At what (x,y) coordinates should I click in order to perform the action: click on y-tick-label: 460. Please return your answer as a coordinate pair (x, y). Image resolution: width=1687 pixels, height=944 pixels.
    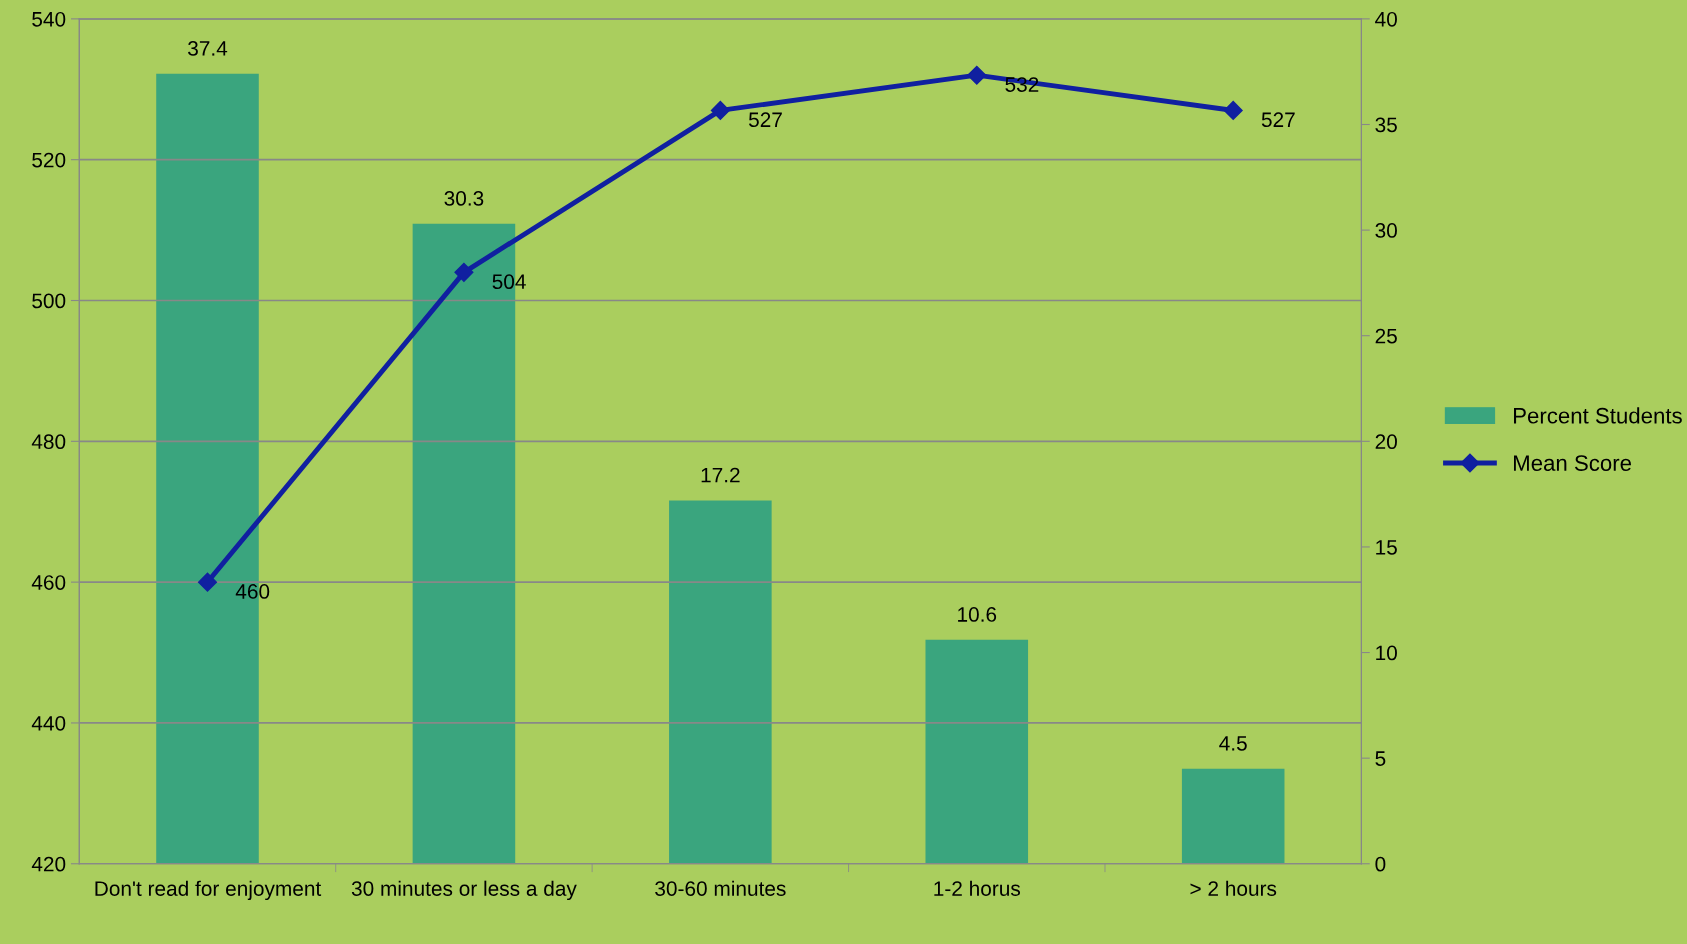
    Looking at the image, I should click on (48, 582).